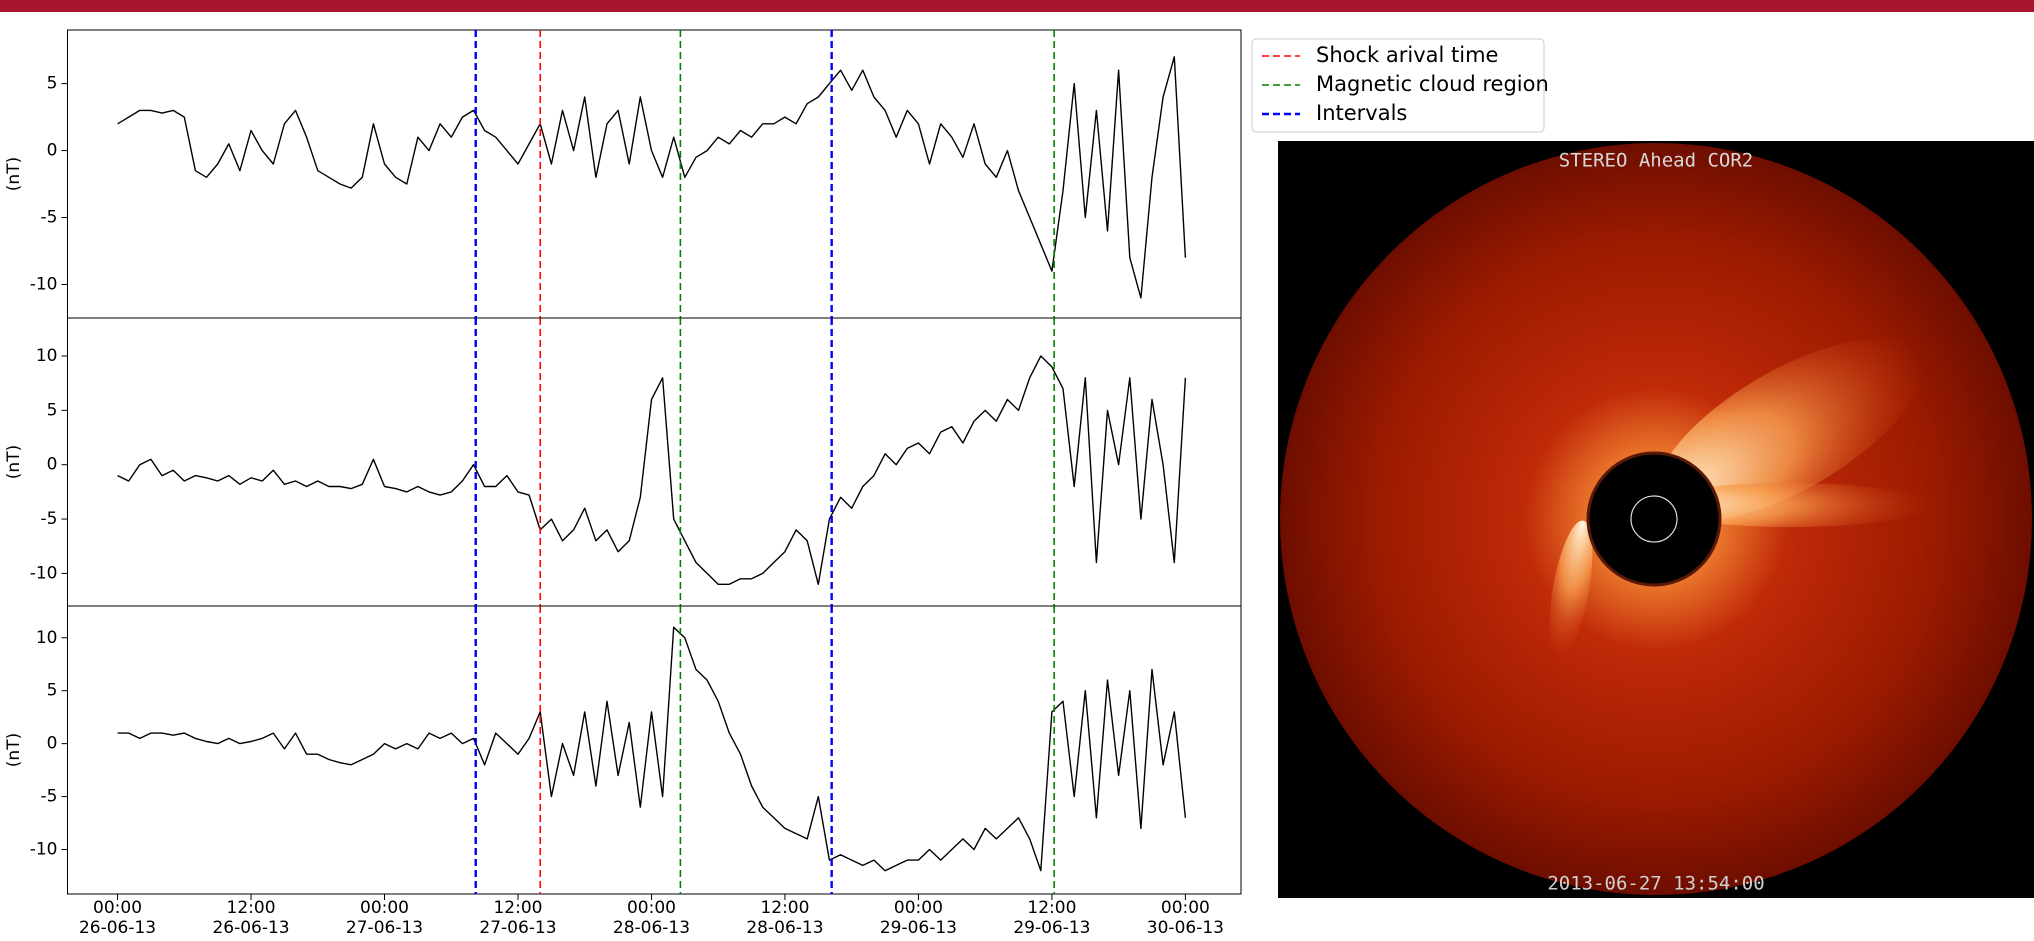  I want to click on legend-label: Shock arival time, so click(1407, 55).